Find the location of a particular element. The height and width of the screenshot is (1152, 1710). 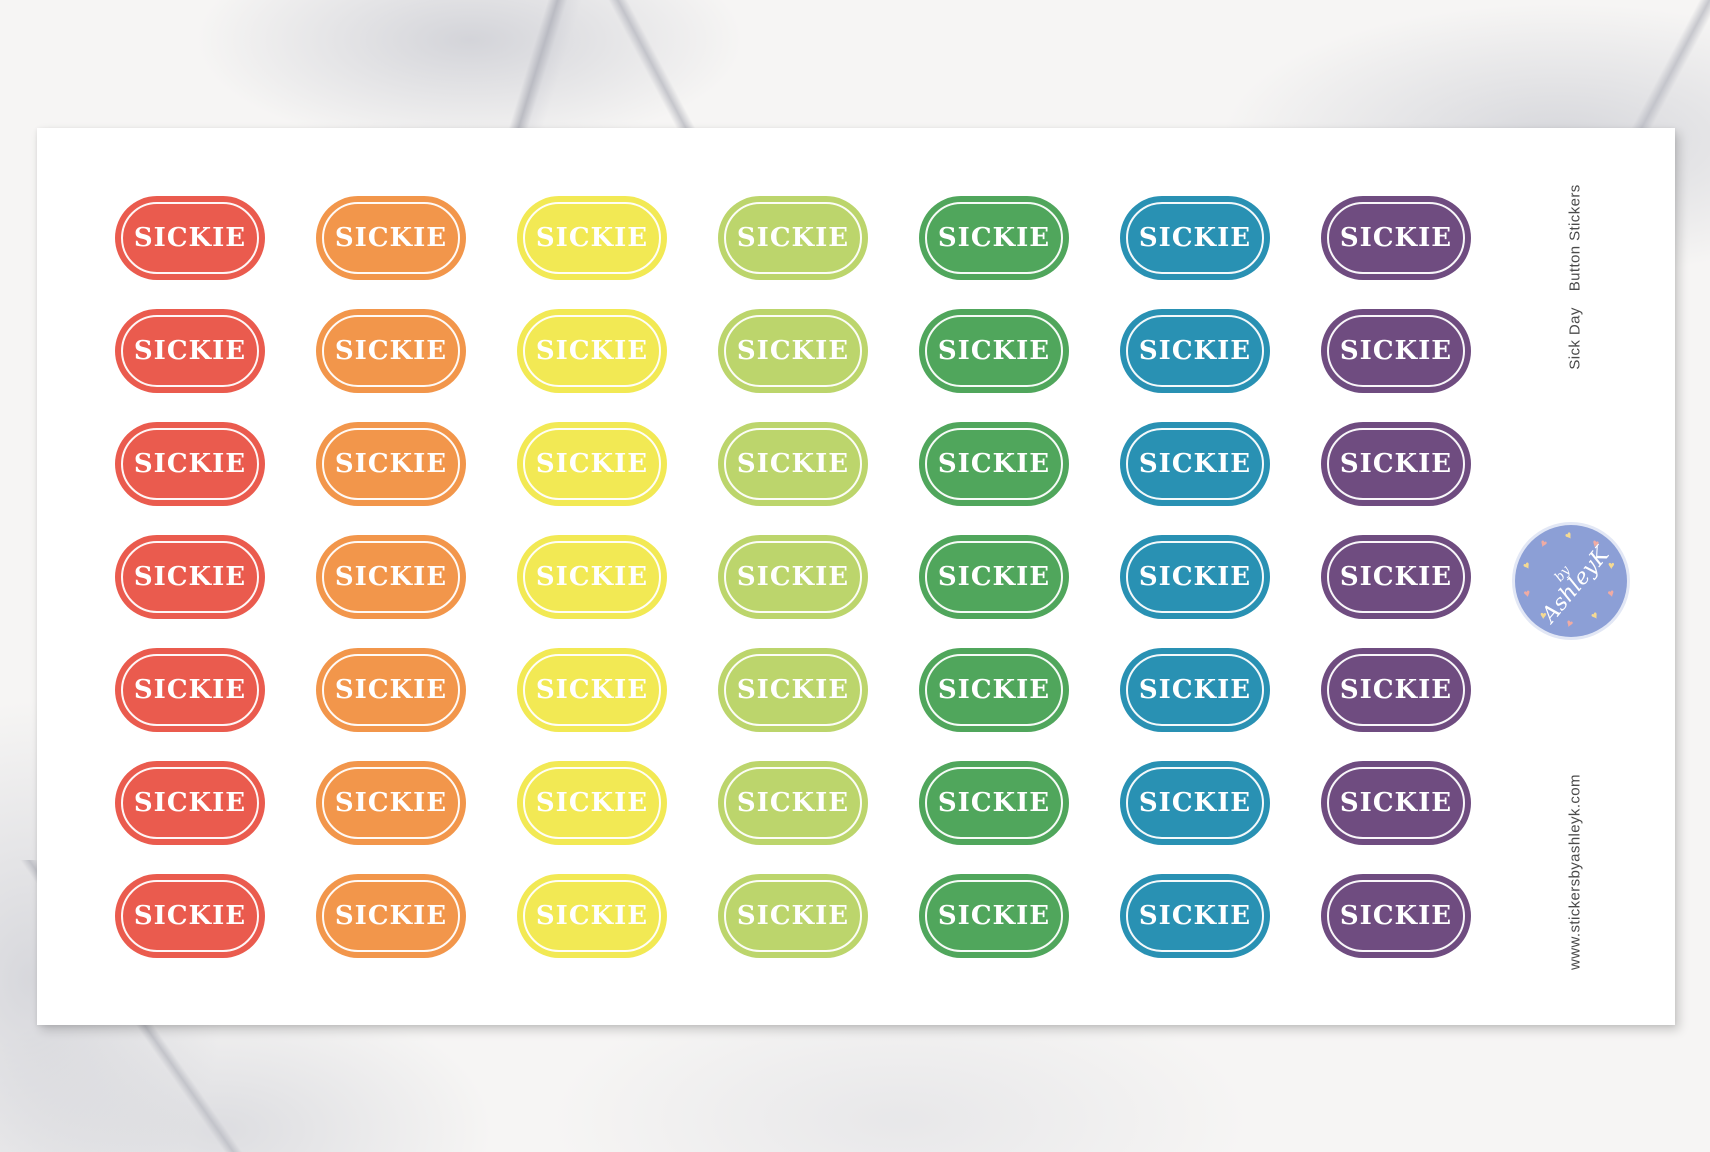

website-vertical-text: www.stickersbyashleyk.com is located at coordinates (1575, 872).